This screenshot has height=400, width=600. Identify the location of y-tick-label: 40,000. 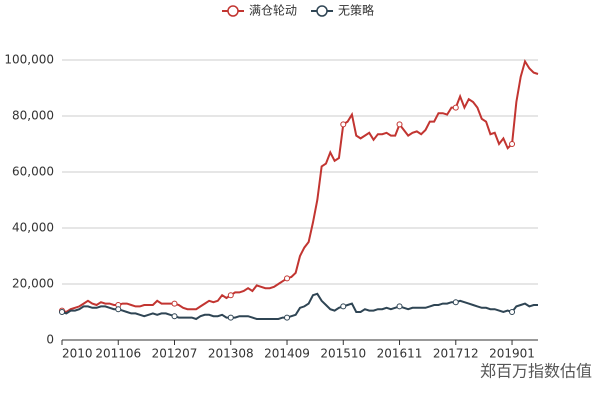
(33, 228).